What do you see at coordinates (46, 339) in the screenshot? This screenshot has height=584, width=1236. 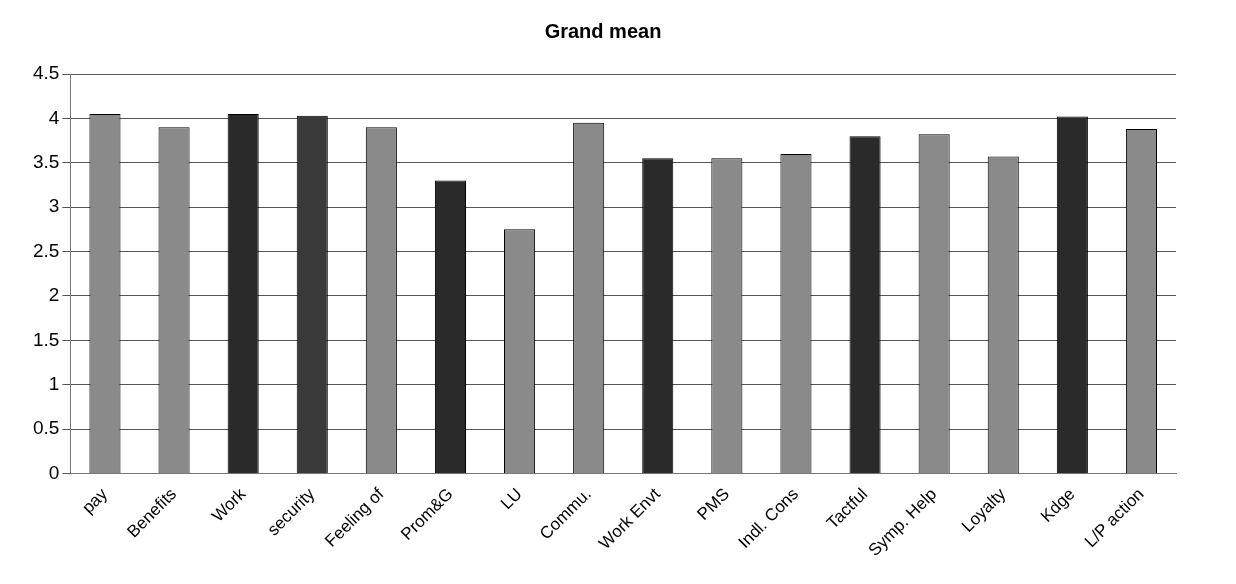 I see `y-tick-label: 1.5` at bounding box center [46, 339].